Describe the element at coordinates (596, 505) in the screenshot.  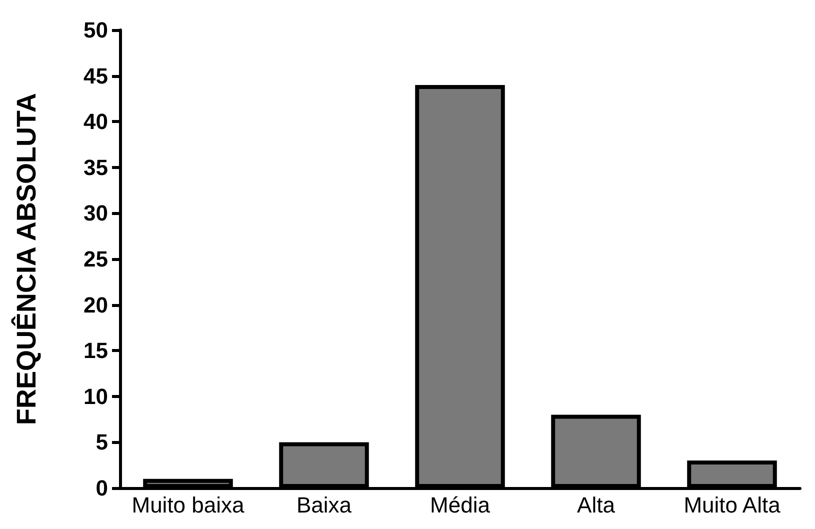
I see `x-tick-label: Alta` at that location.